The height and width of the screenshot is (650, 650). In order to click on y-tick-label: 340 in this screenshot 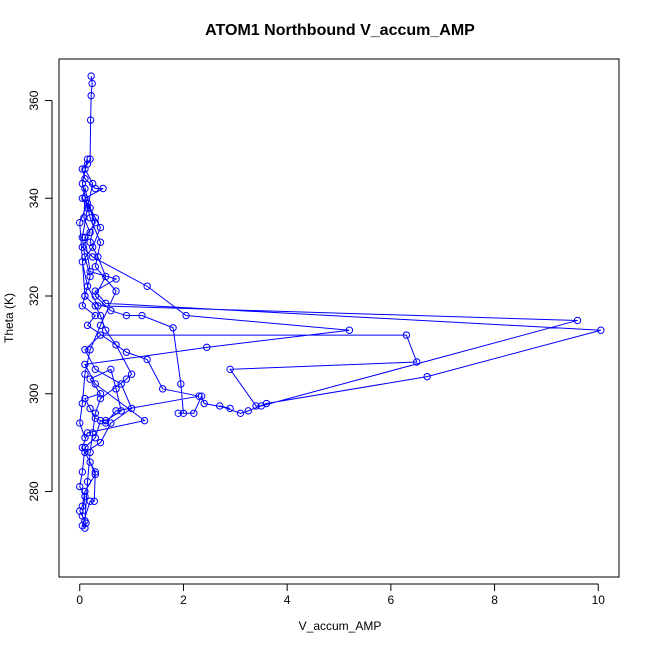, I will do `click(34, 198)`.